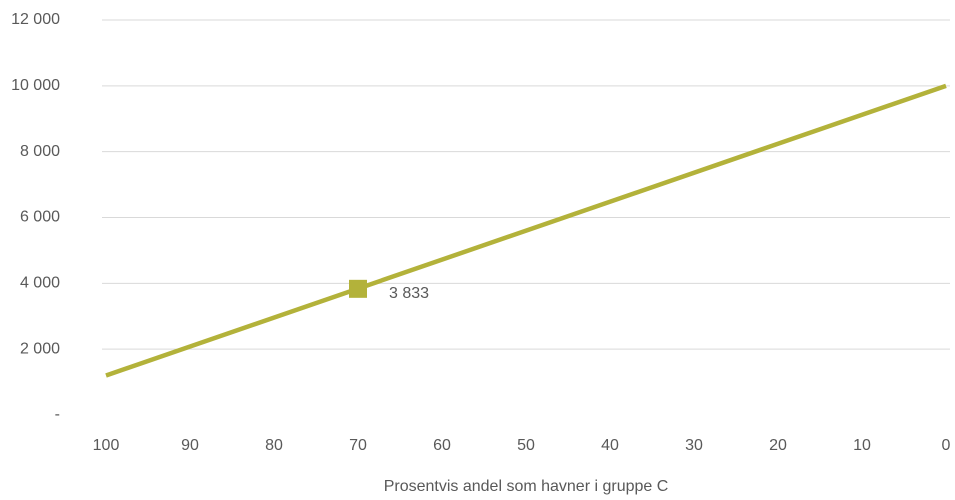  I want to click on x-tick-label: 50, so click(526, 445).